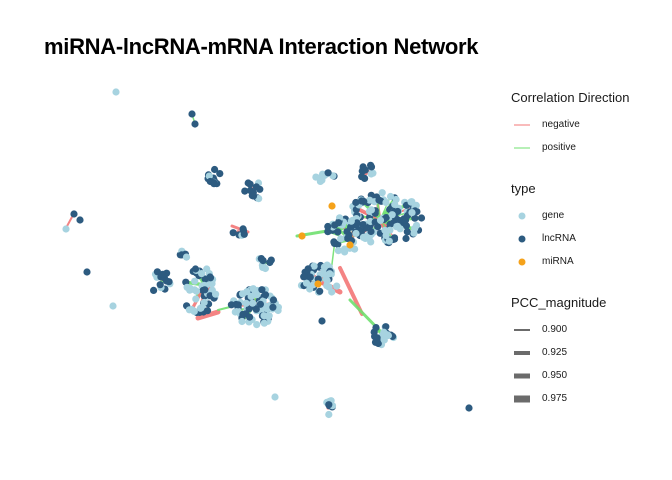 This screenshot has height=480, width=672. I want to click on legend-item-mirna: miRNA, so click(591, 261).